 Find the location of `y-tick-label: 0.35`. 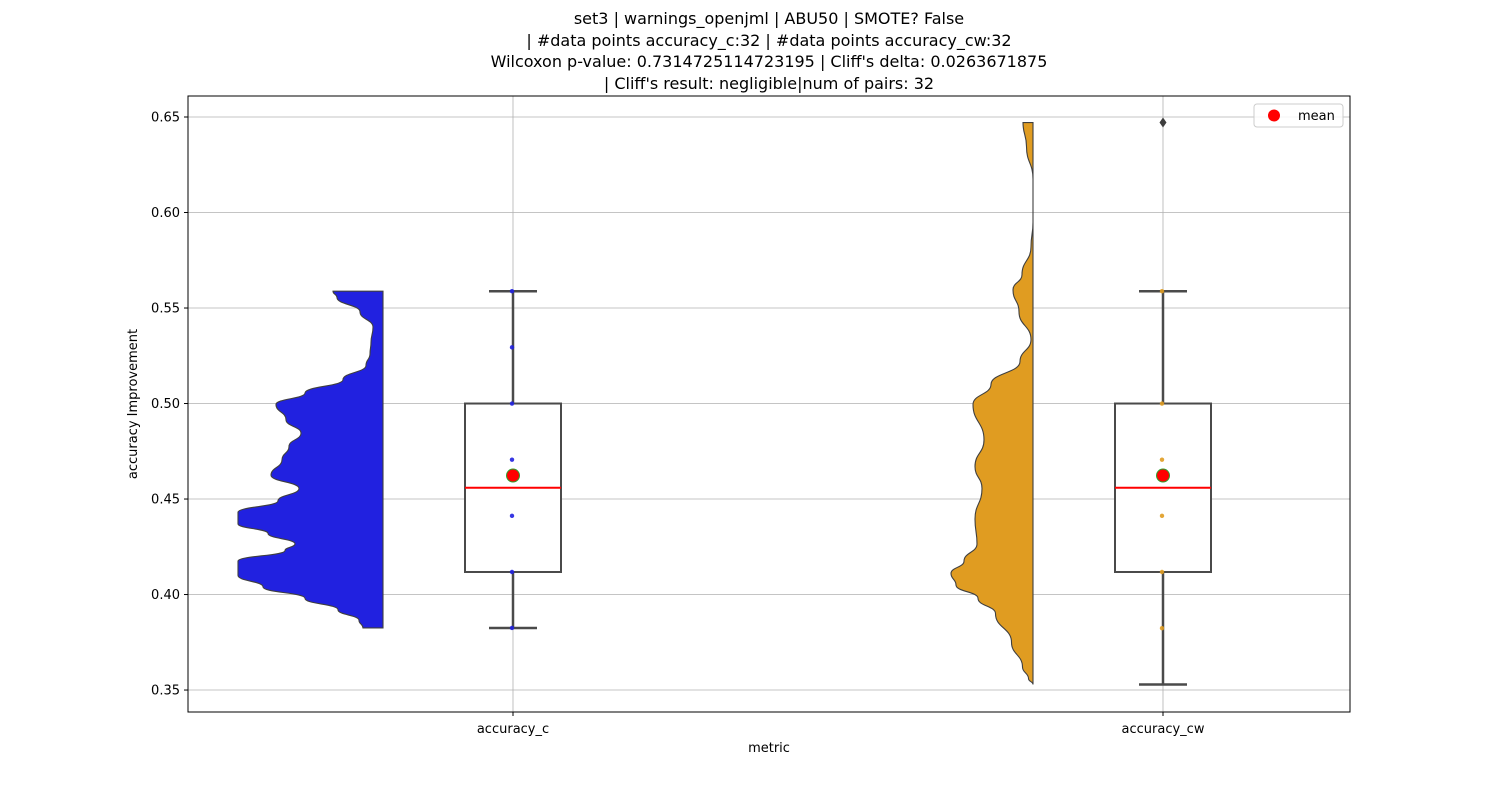

y-tick-label: 0.35 is located at coordinates (165, 691).